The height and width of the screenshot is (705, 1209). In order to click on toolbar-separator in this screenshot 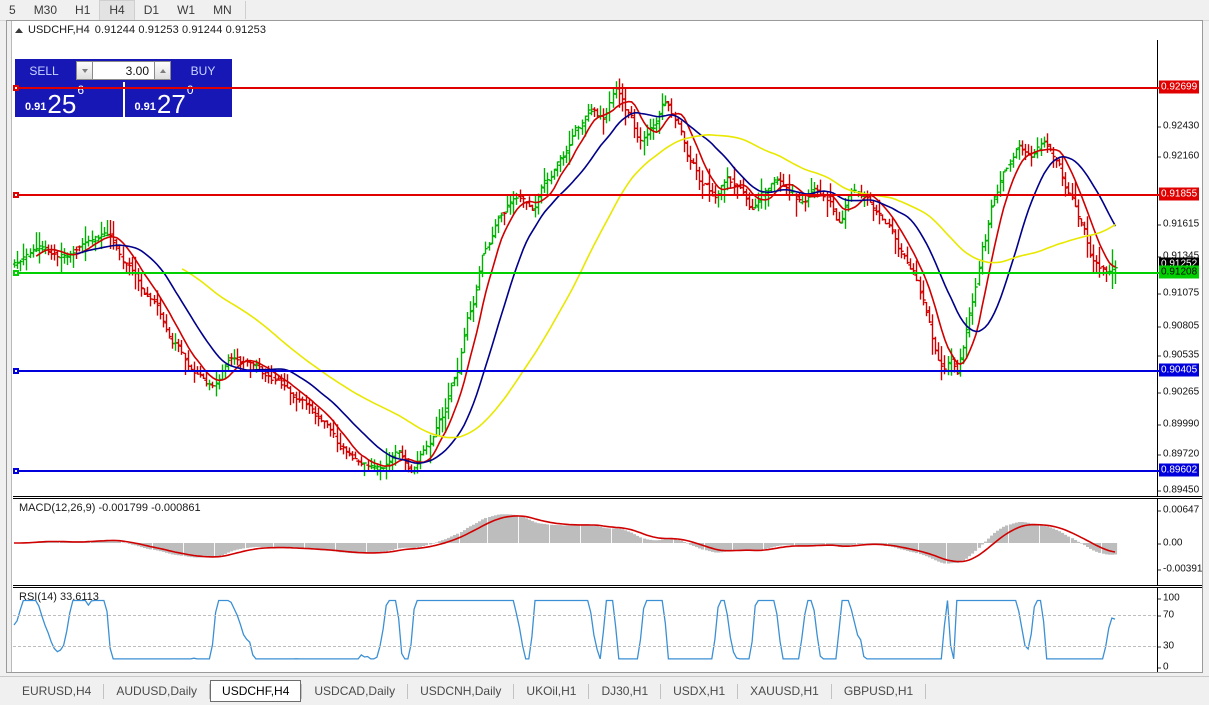, I will do `click(245, 10)`.